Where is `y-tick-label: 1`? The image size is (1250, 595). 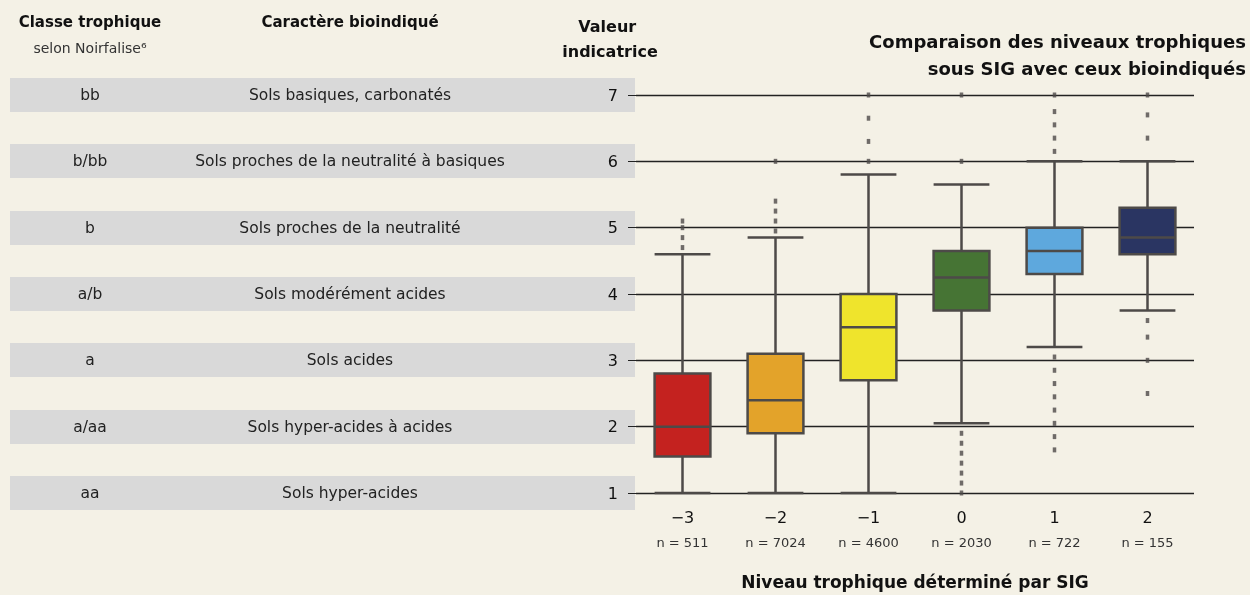 y-tick-label: 1 is located at coordinates (612, 493).